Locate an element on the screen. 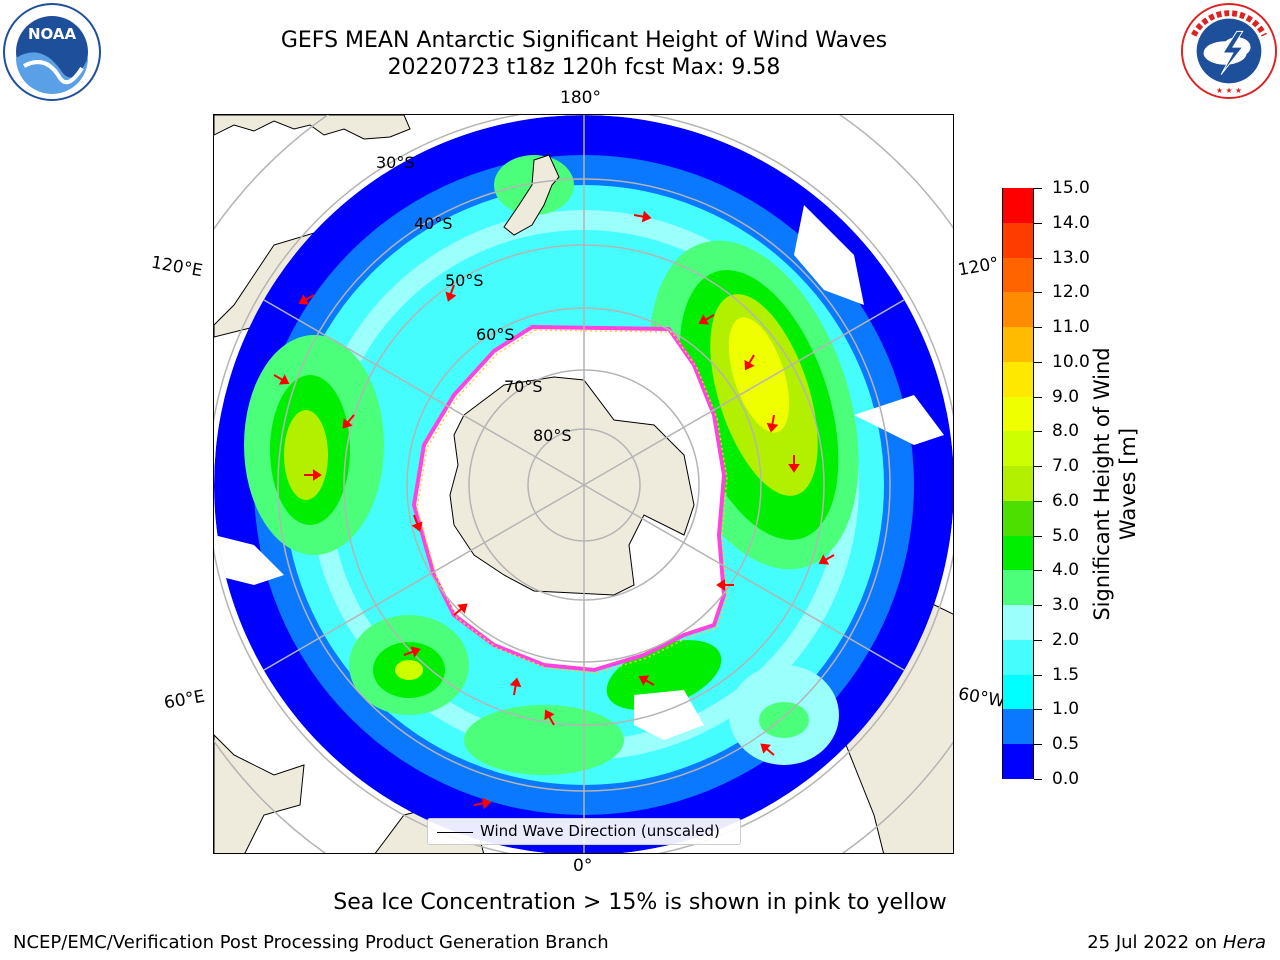 This screenshot has height=960, width=1280. legend-line-swatch is located at coordinates (455, 832).